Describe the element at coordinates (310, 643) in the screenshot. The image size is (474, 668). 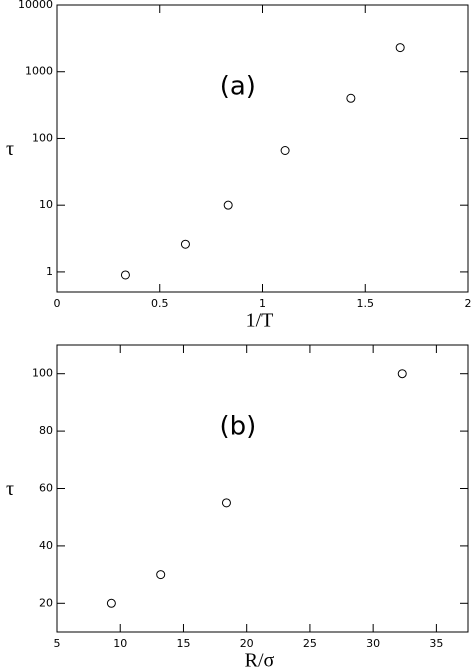
I see `x-tick-label: 25` at that location.